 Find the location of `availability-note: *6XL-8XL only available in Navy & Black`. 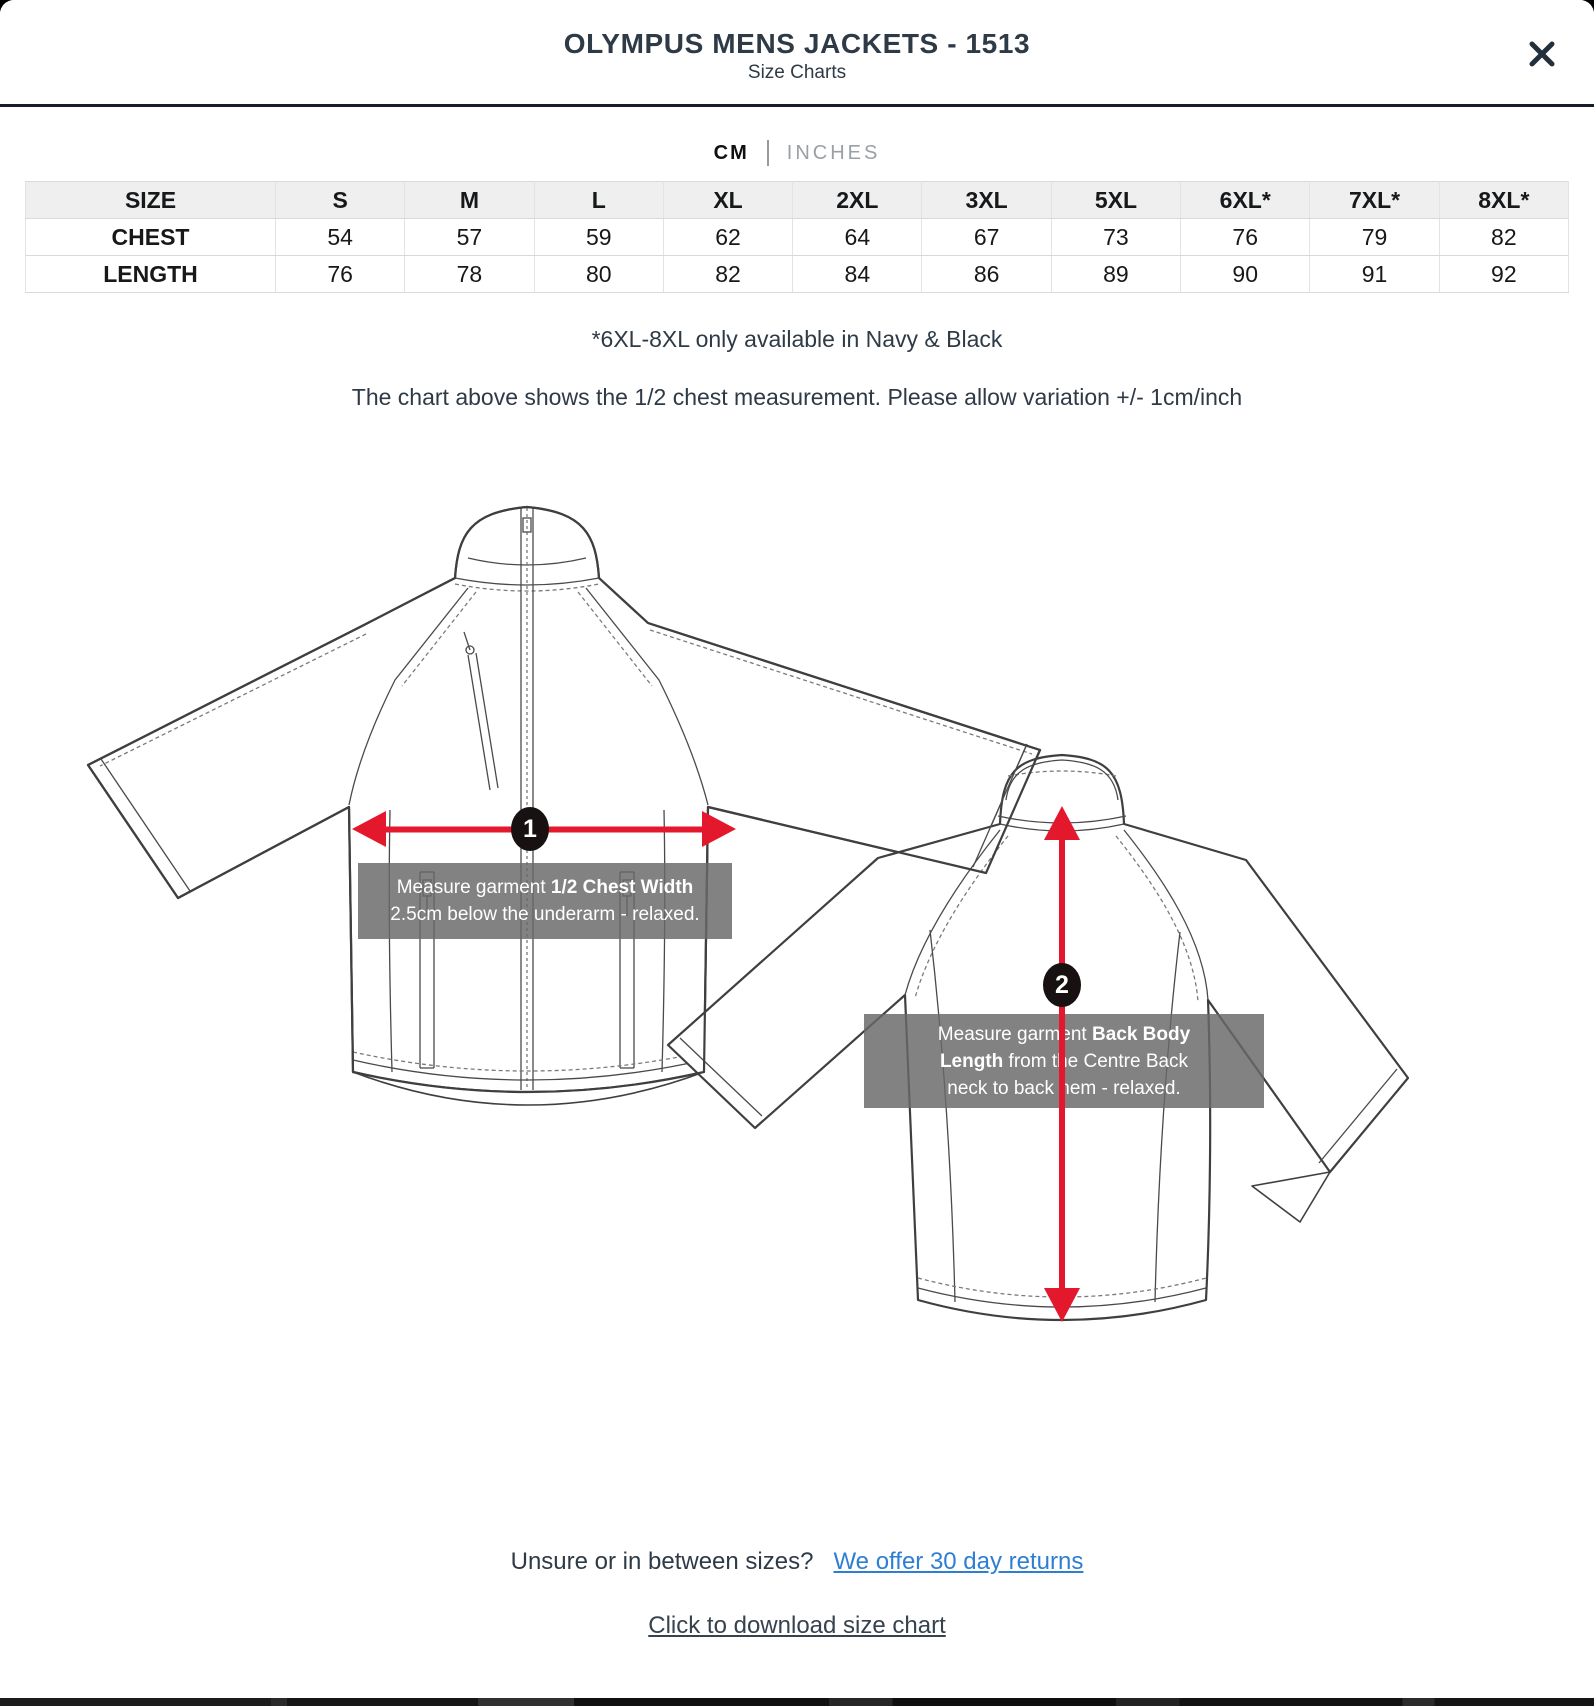

availability-note: *6XL-8XL only available in Navy & Black is located at coordinates (797, 339).